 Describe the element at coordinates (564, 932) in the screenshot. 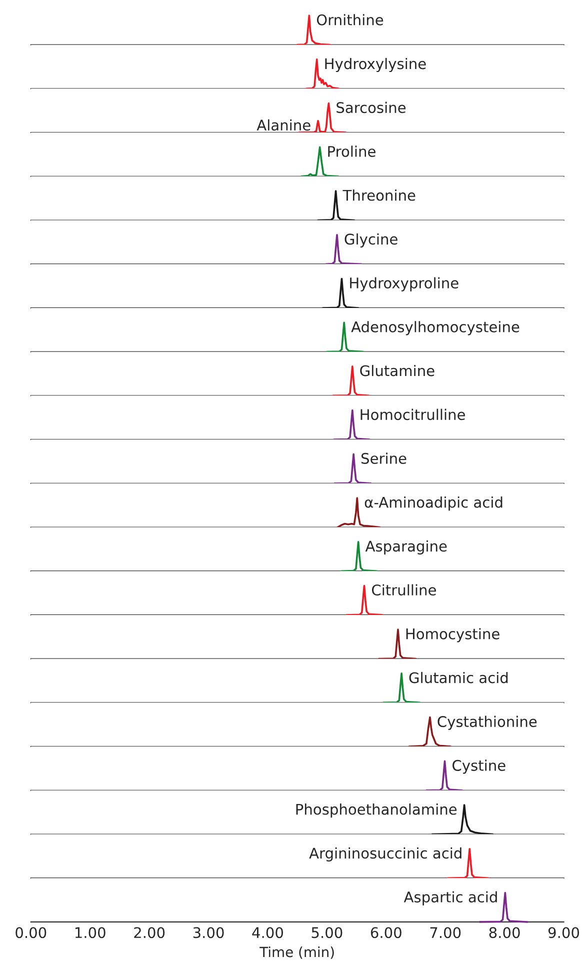

I see `x-tick-label: 9.00` at that location.